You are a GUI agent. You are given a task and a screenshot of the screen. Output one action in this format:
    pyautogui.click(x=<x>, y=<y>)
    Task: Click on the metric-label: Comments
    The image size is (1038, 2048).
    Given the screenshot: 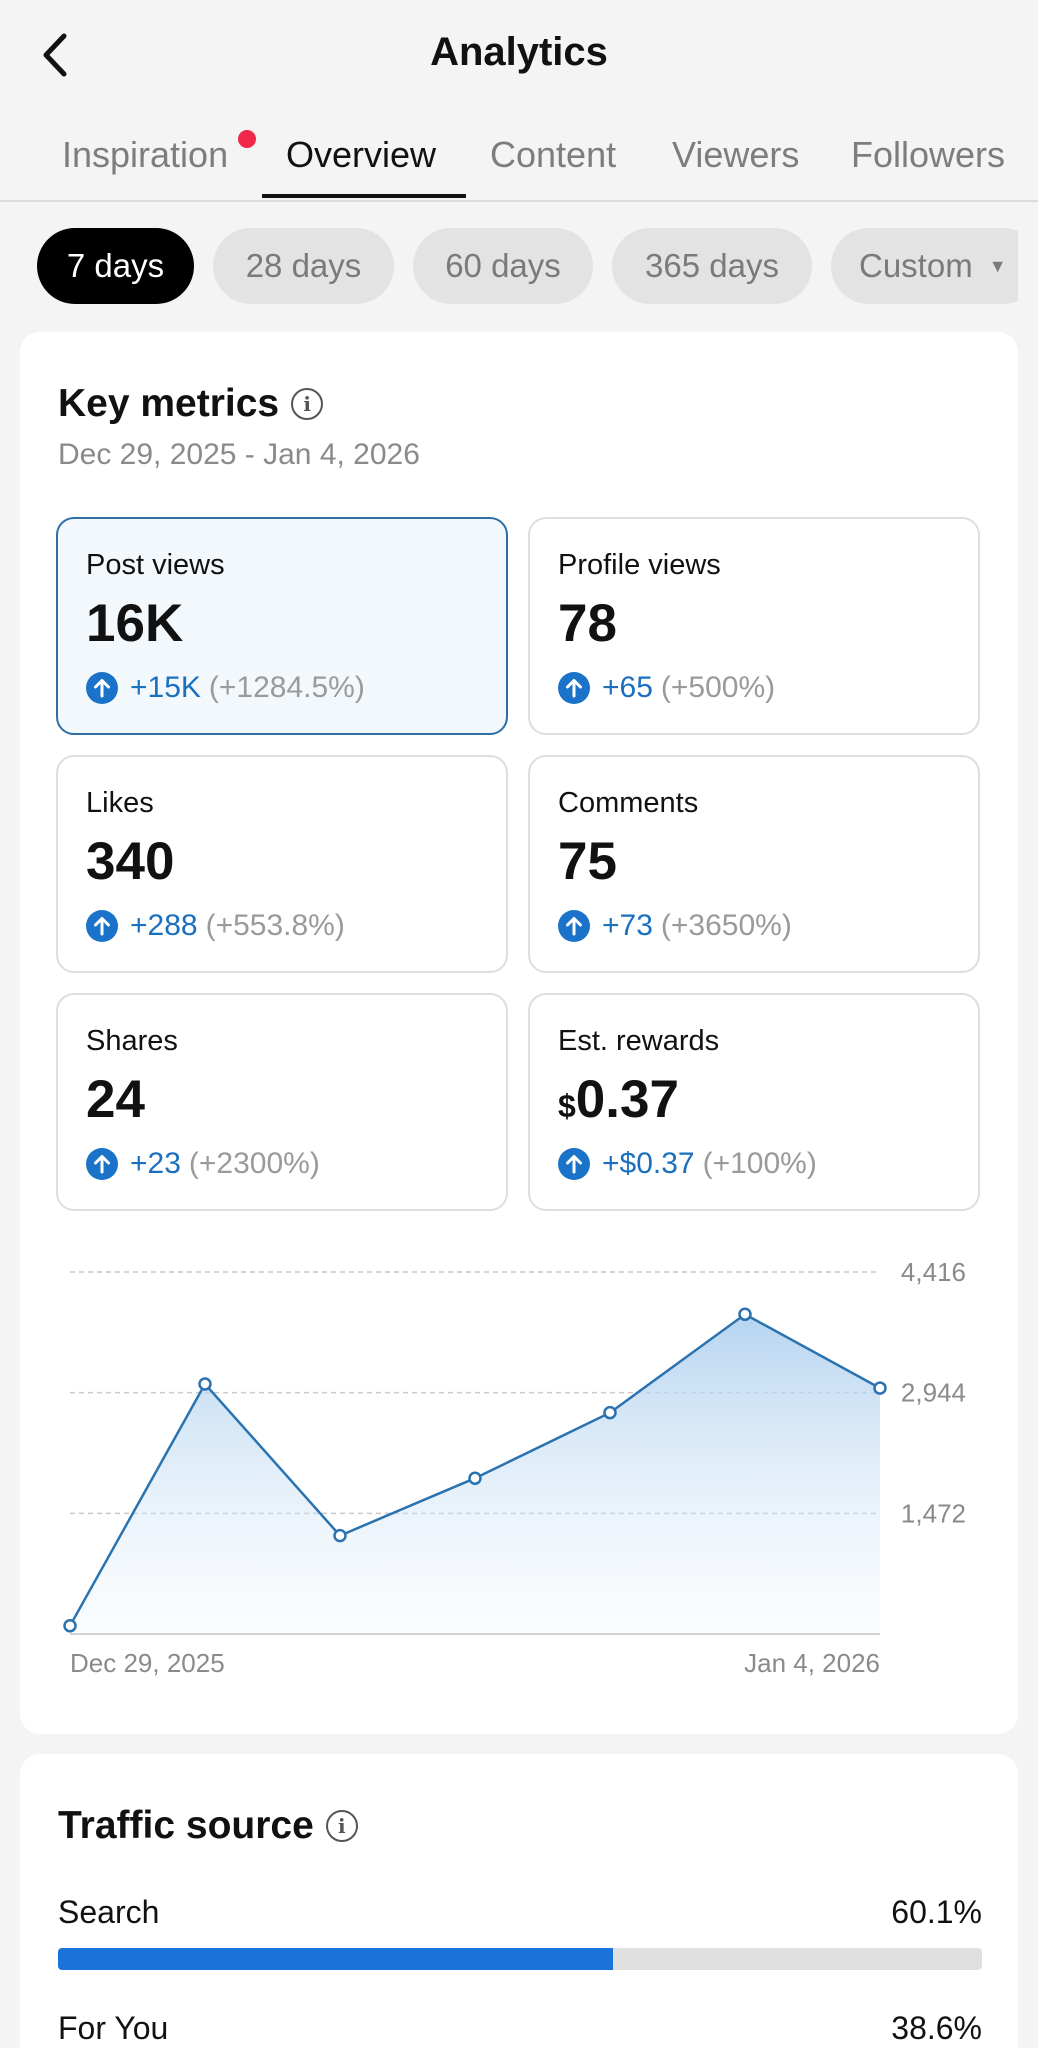 What is the action you would take?
    pyautogui.click(x=628, y=803)
    